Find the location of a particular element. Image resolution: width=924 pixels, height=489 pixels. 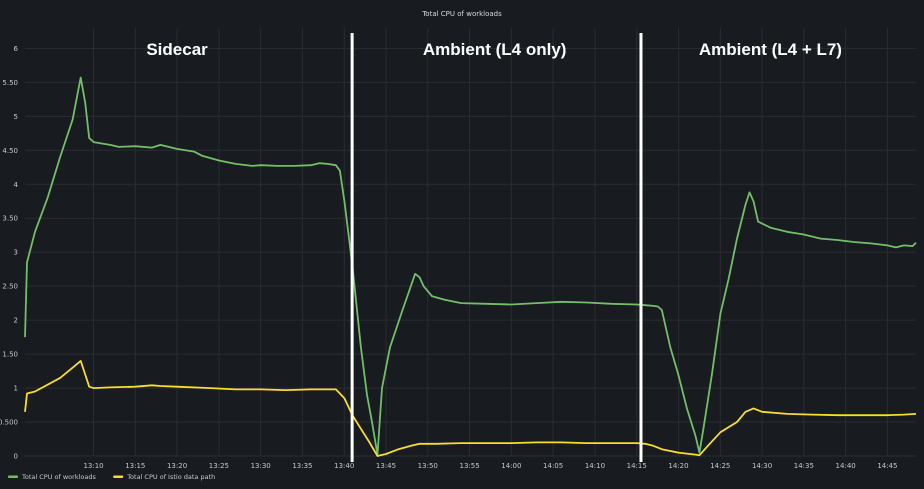

x-tick-label: 14:40 is located at coordinates (846, 466).